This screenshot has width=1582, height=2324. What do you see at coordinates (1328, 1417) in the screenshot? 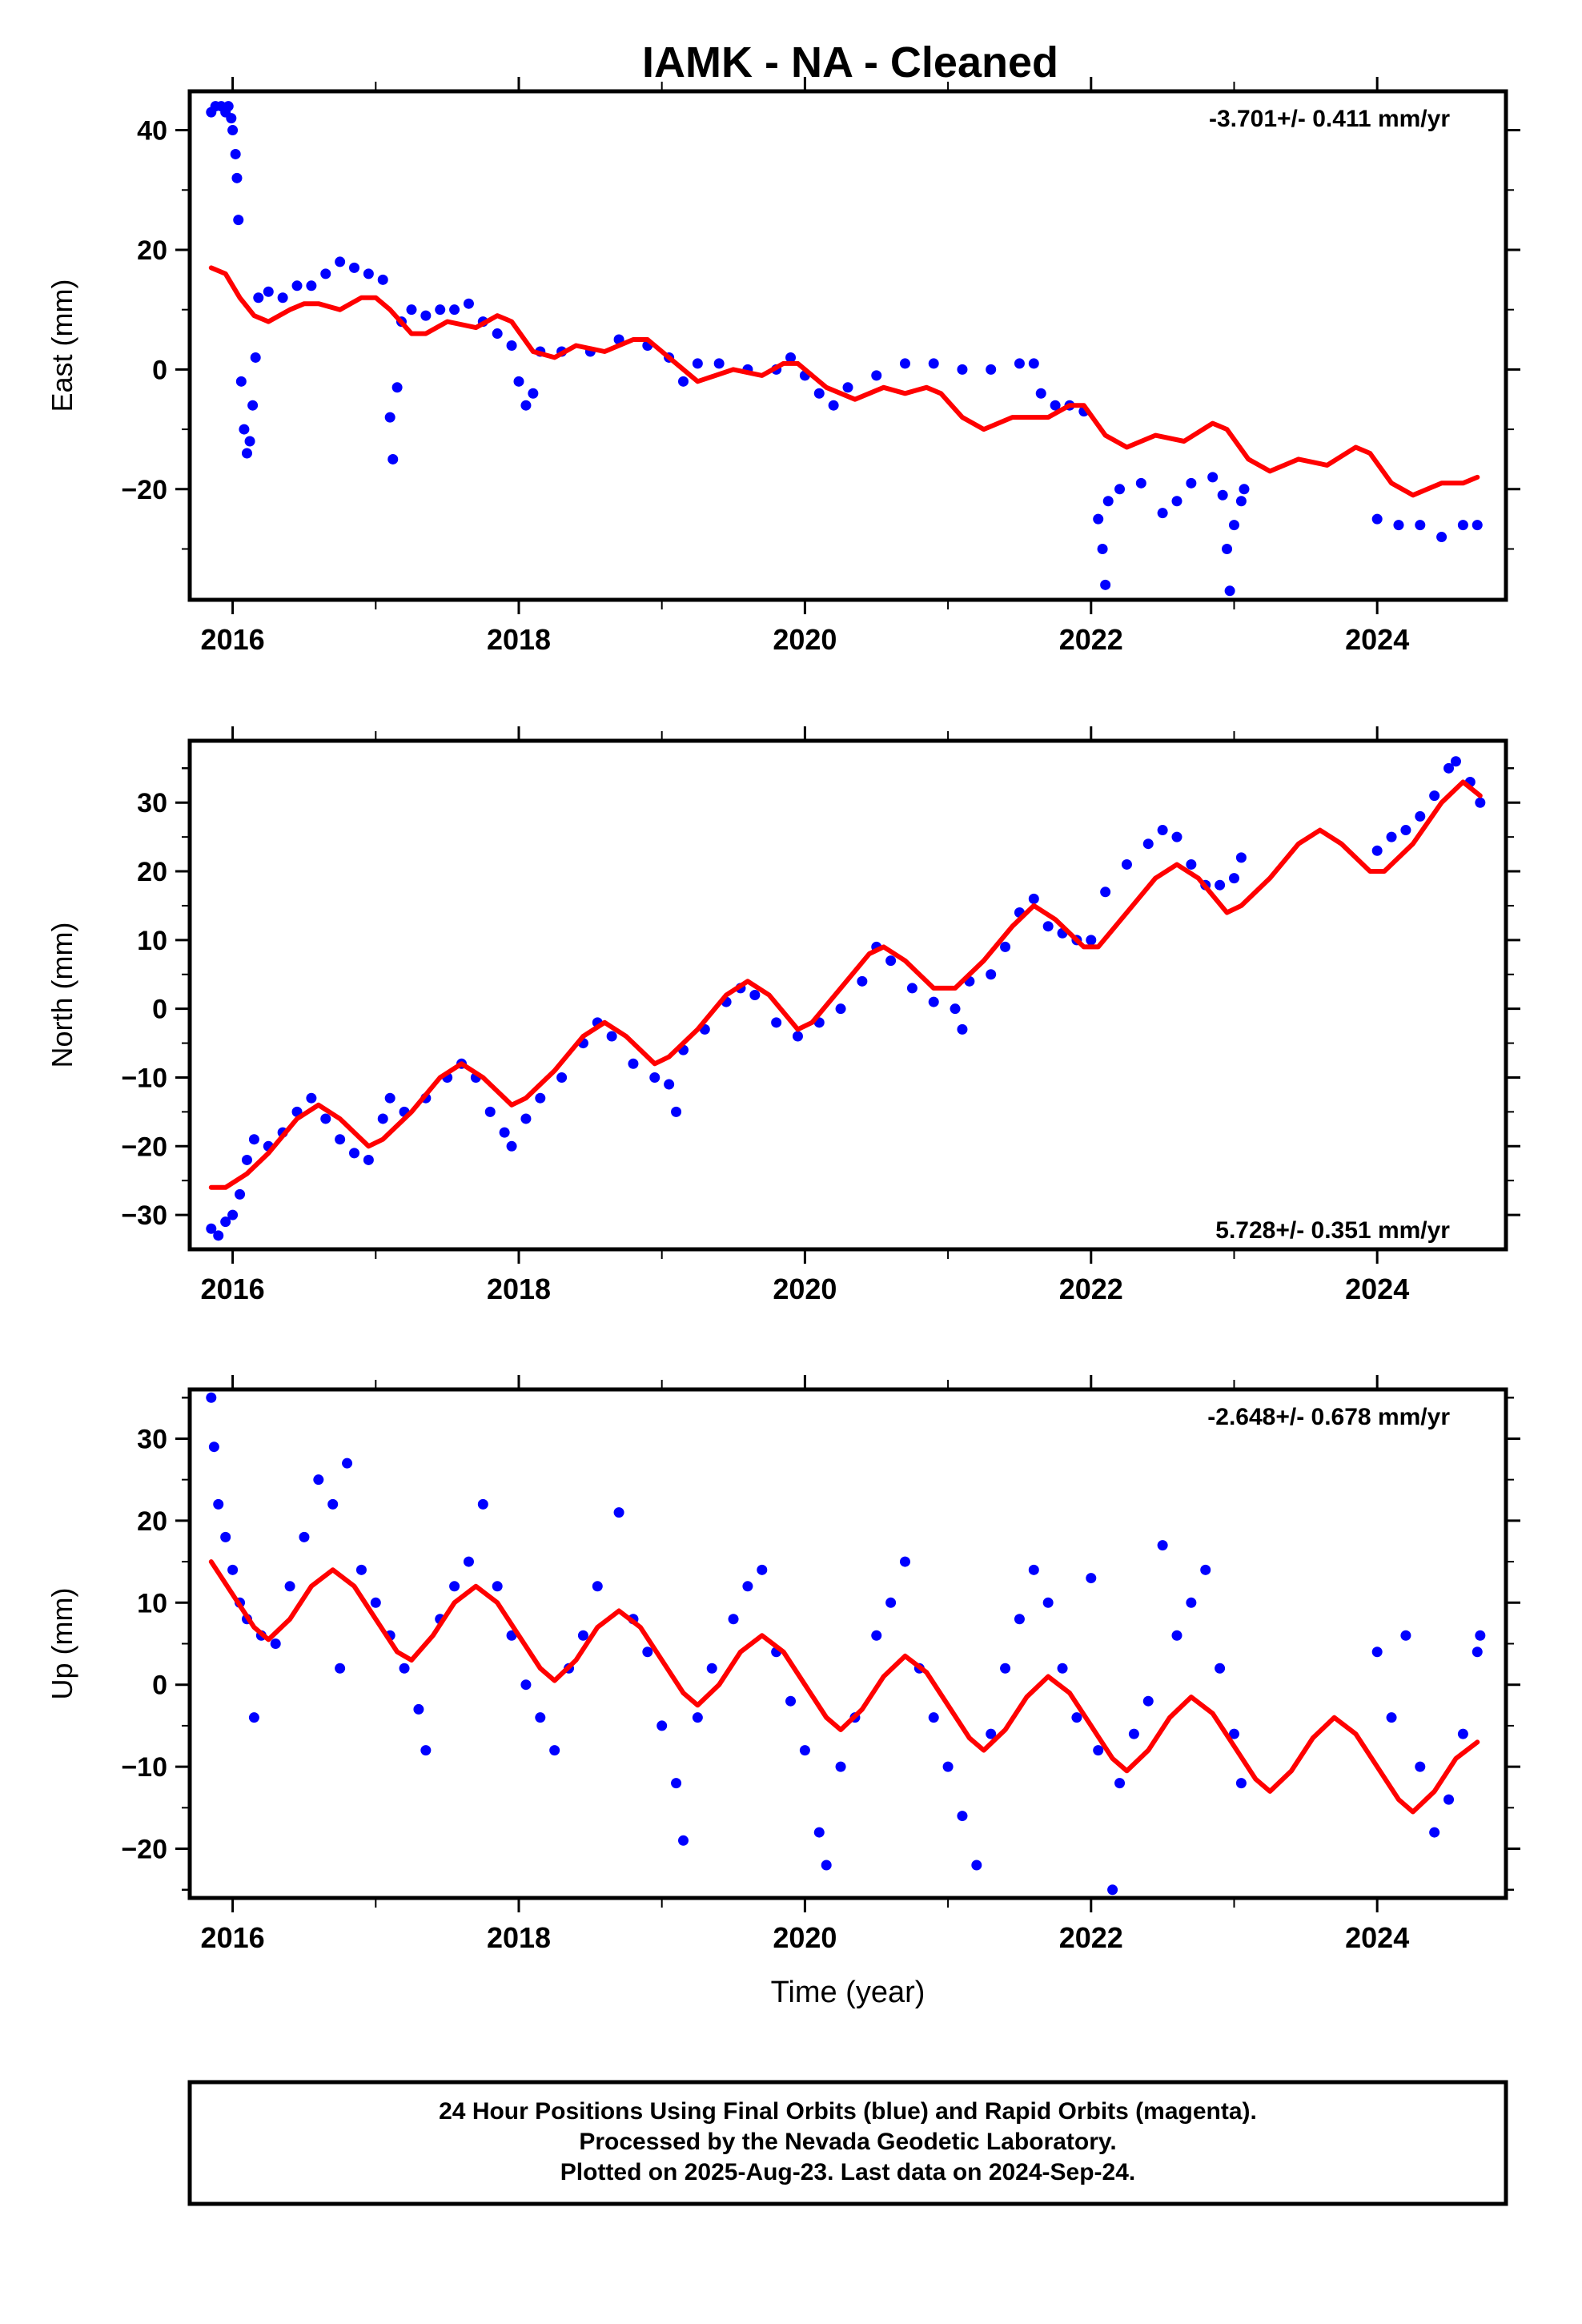
I see `up-rate-label: -2.648+/- 0.678 mm/yr` at bounding box center [1328, 1417].